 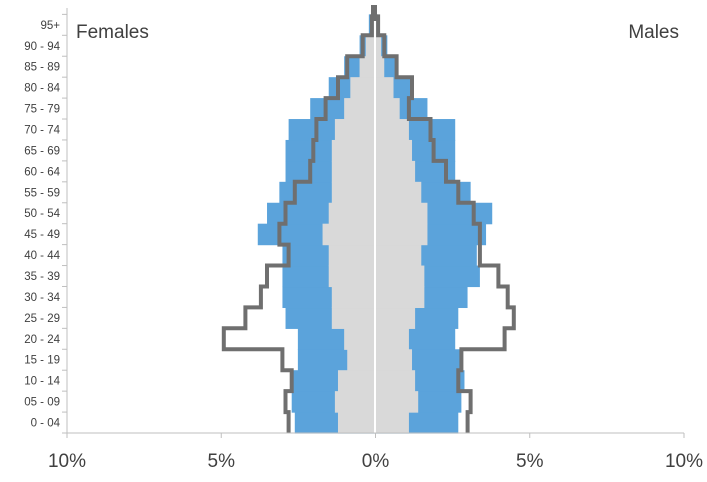 I want to click on males-label: Males, so click(x=653, y=32).